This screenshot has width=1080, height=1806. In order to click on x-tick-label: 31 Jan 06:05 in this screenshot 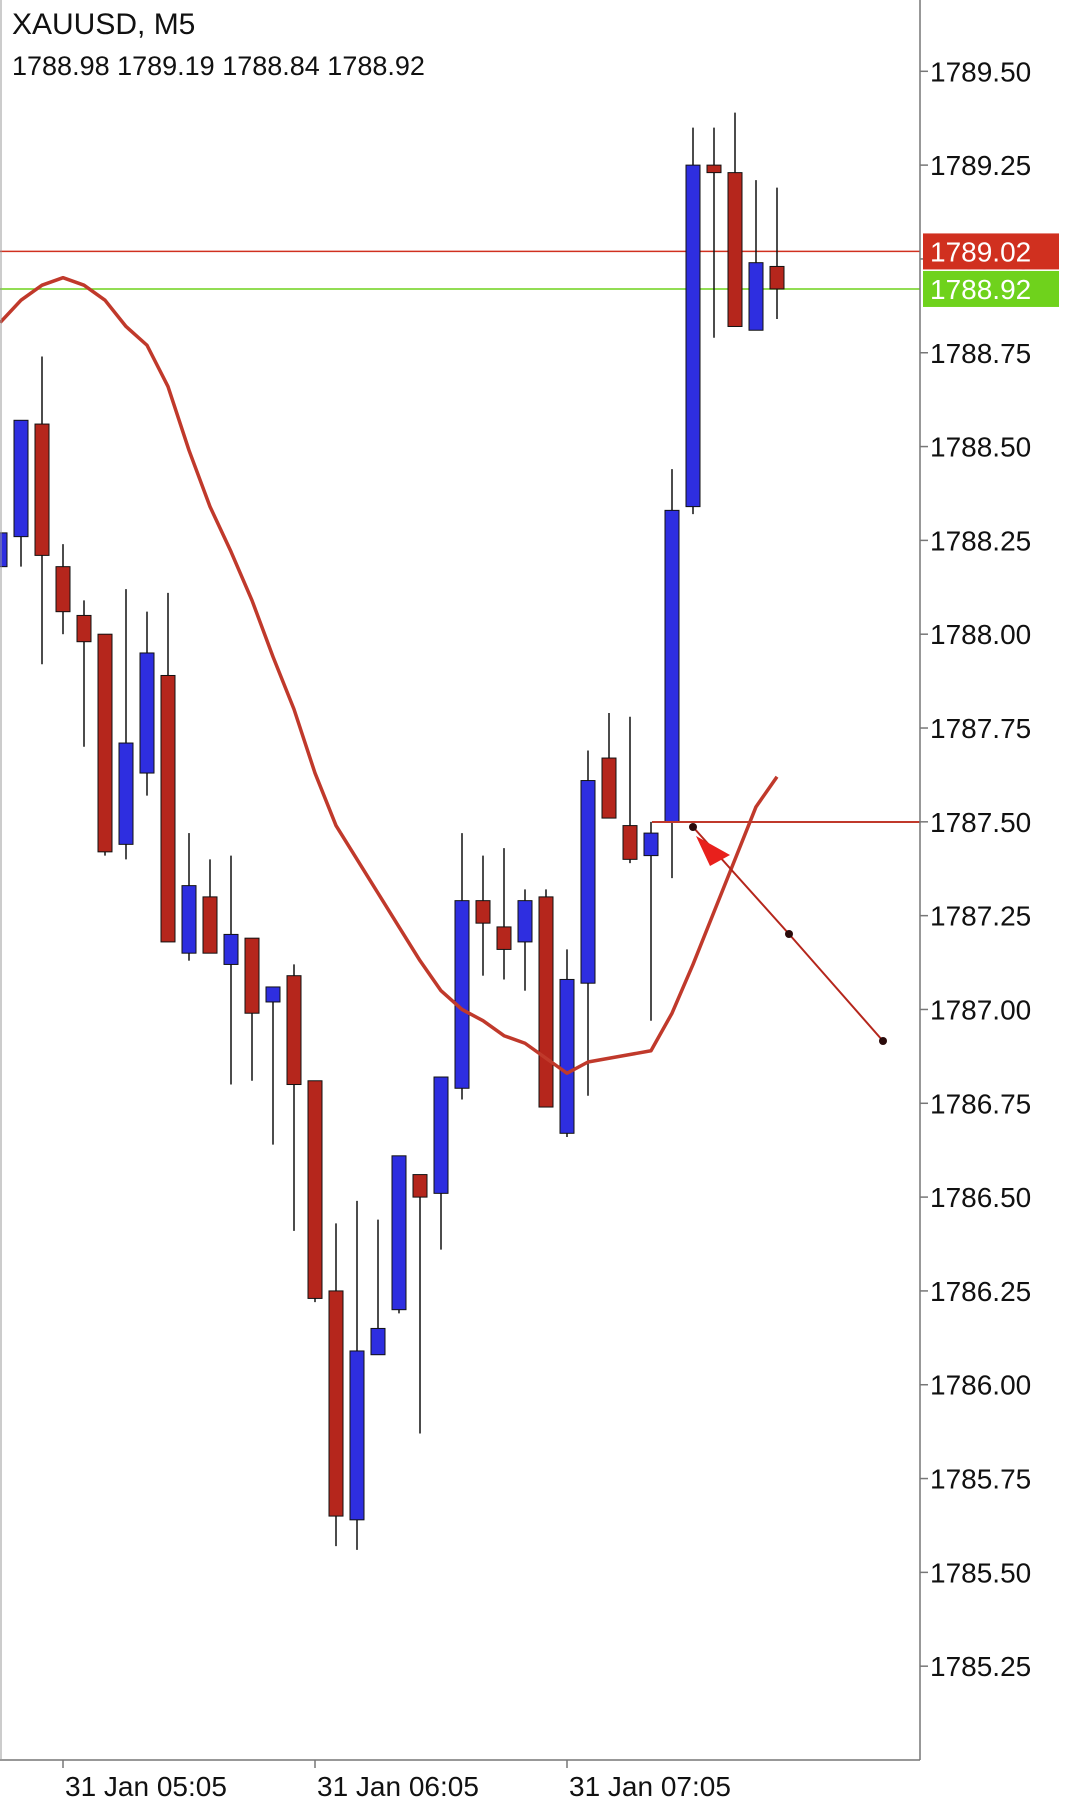, I will do `click(398, 1786)`.